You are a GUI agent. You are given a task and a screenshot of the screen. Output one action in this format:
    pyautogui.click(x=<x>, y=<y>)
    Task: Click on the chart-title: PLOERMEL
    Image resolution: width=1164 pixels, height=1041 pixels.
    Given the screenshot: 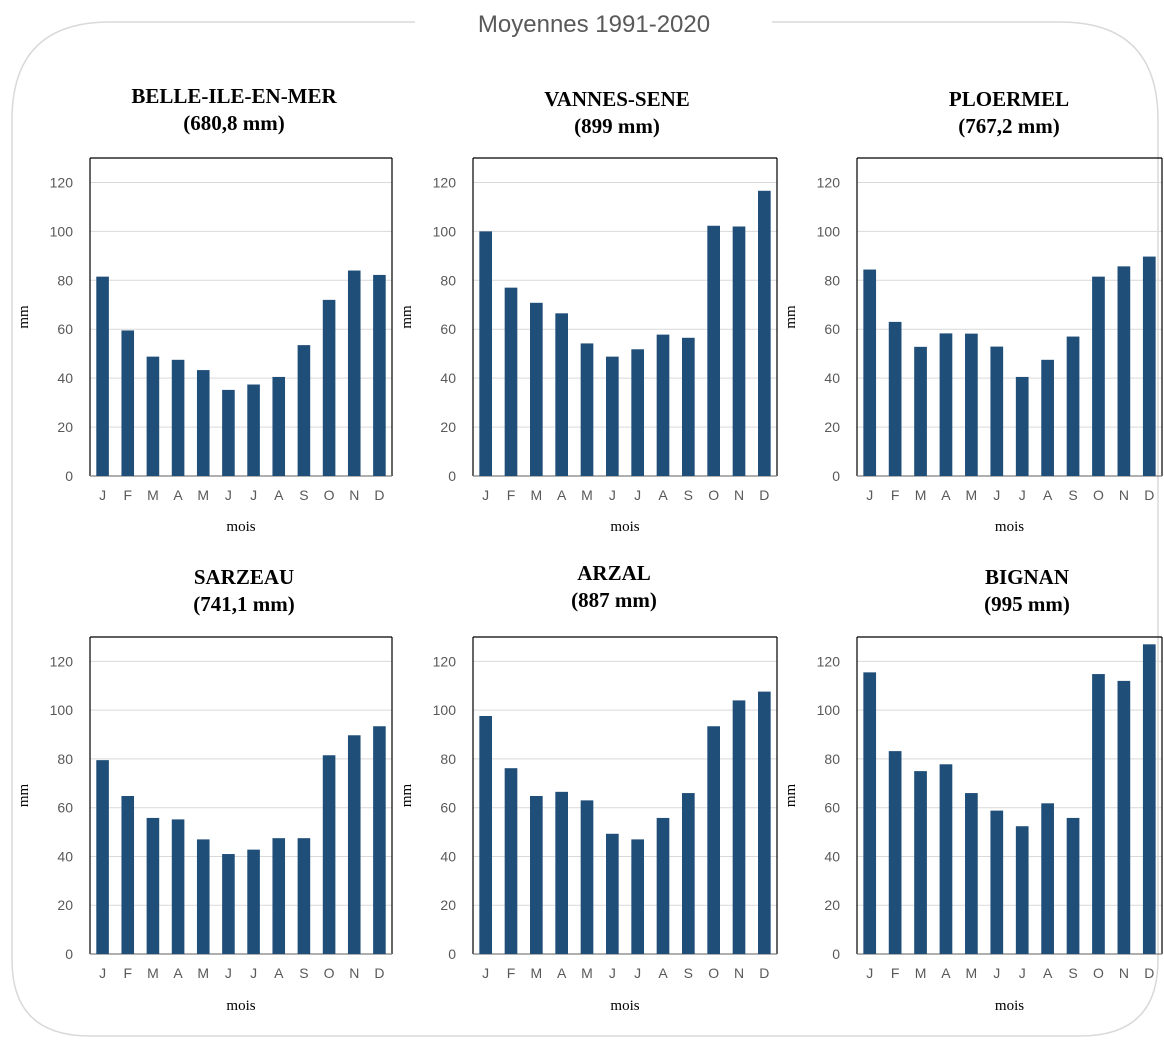 What is the action you would take?
    pyautogui.click(x=1009, y=99)
    